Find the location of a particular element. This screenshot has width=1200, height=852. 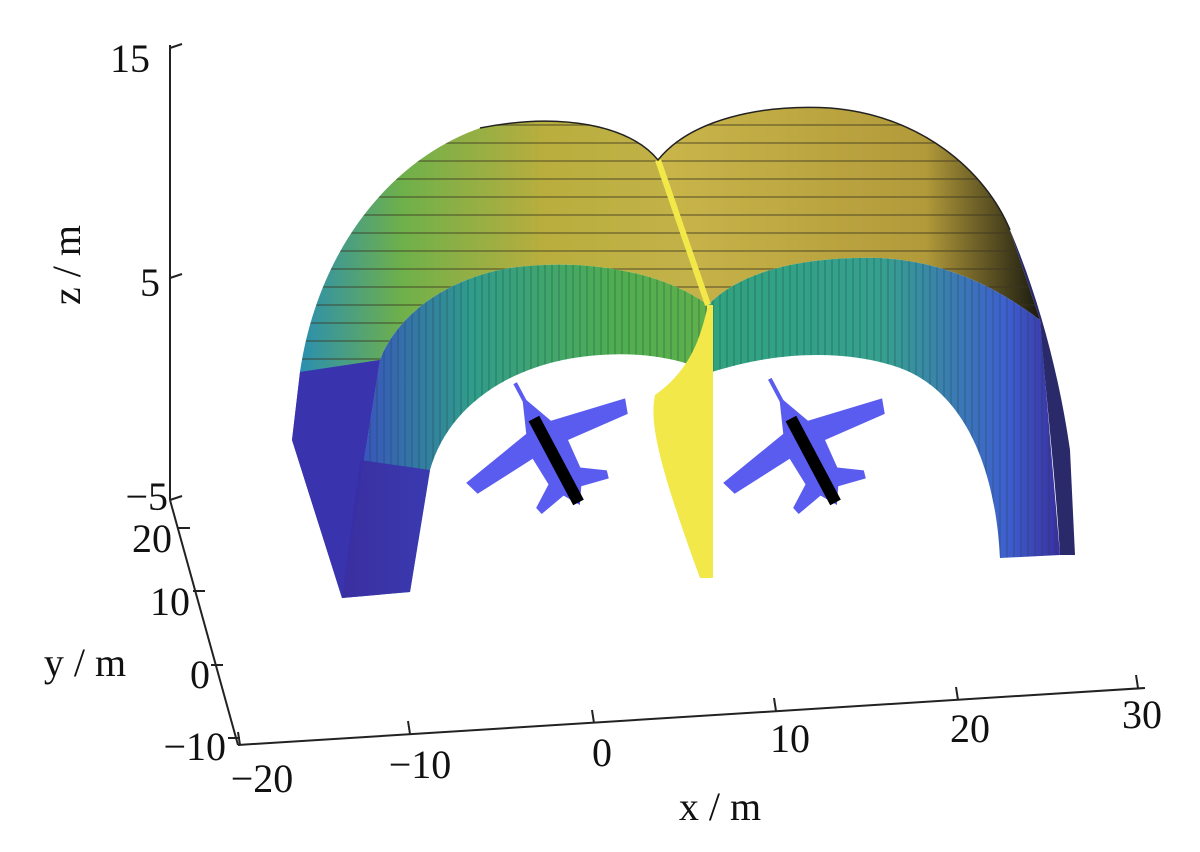

right-roof-ribs is located at coordinates (849, 213).